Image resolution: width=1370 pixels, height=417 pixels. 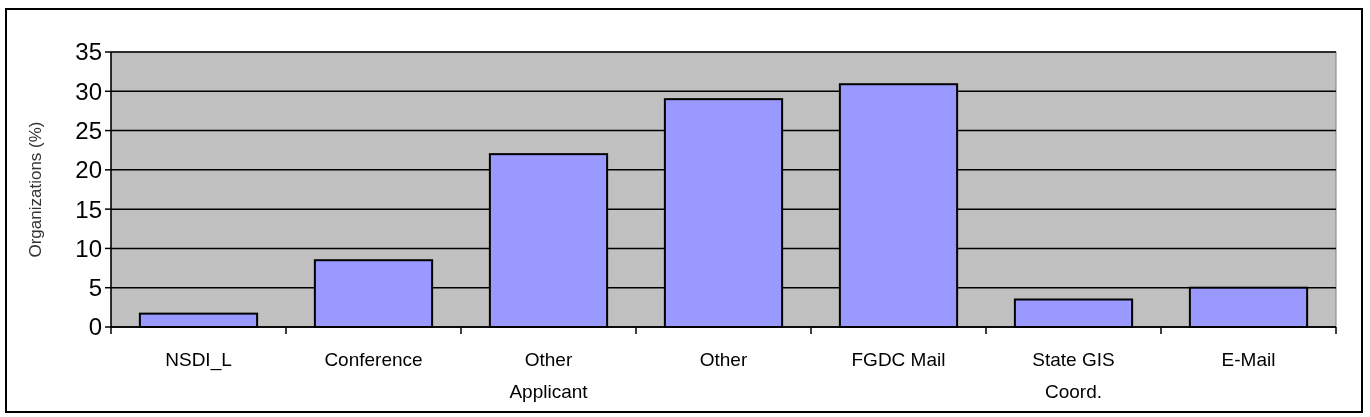 What do you see at coordinates (95, 288) in the screenshot?
I see `y-tick-label: 5` at bounding box center [95, 288].